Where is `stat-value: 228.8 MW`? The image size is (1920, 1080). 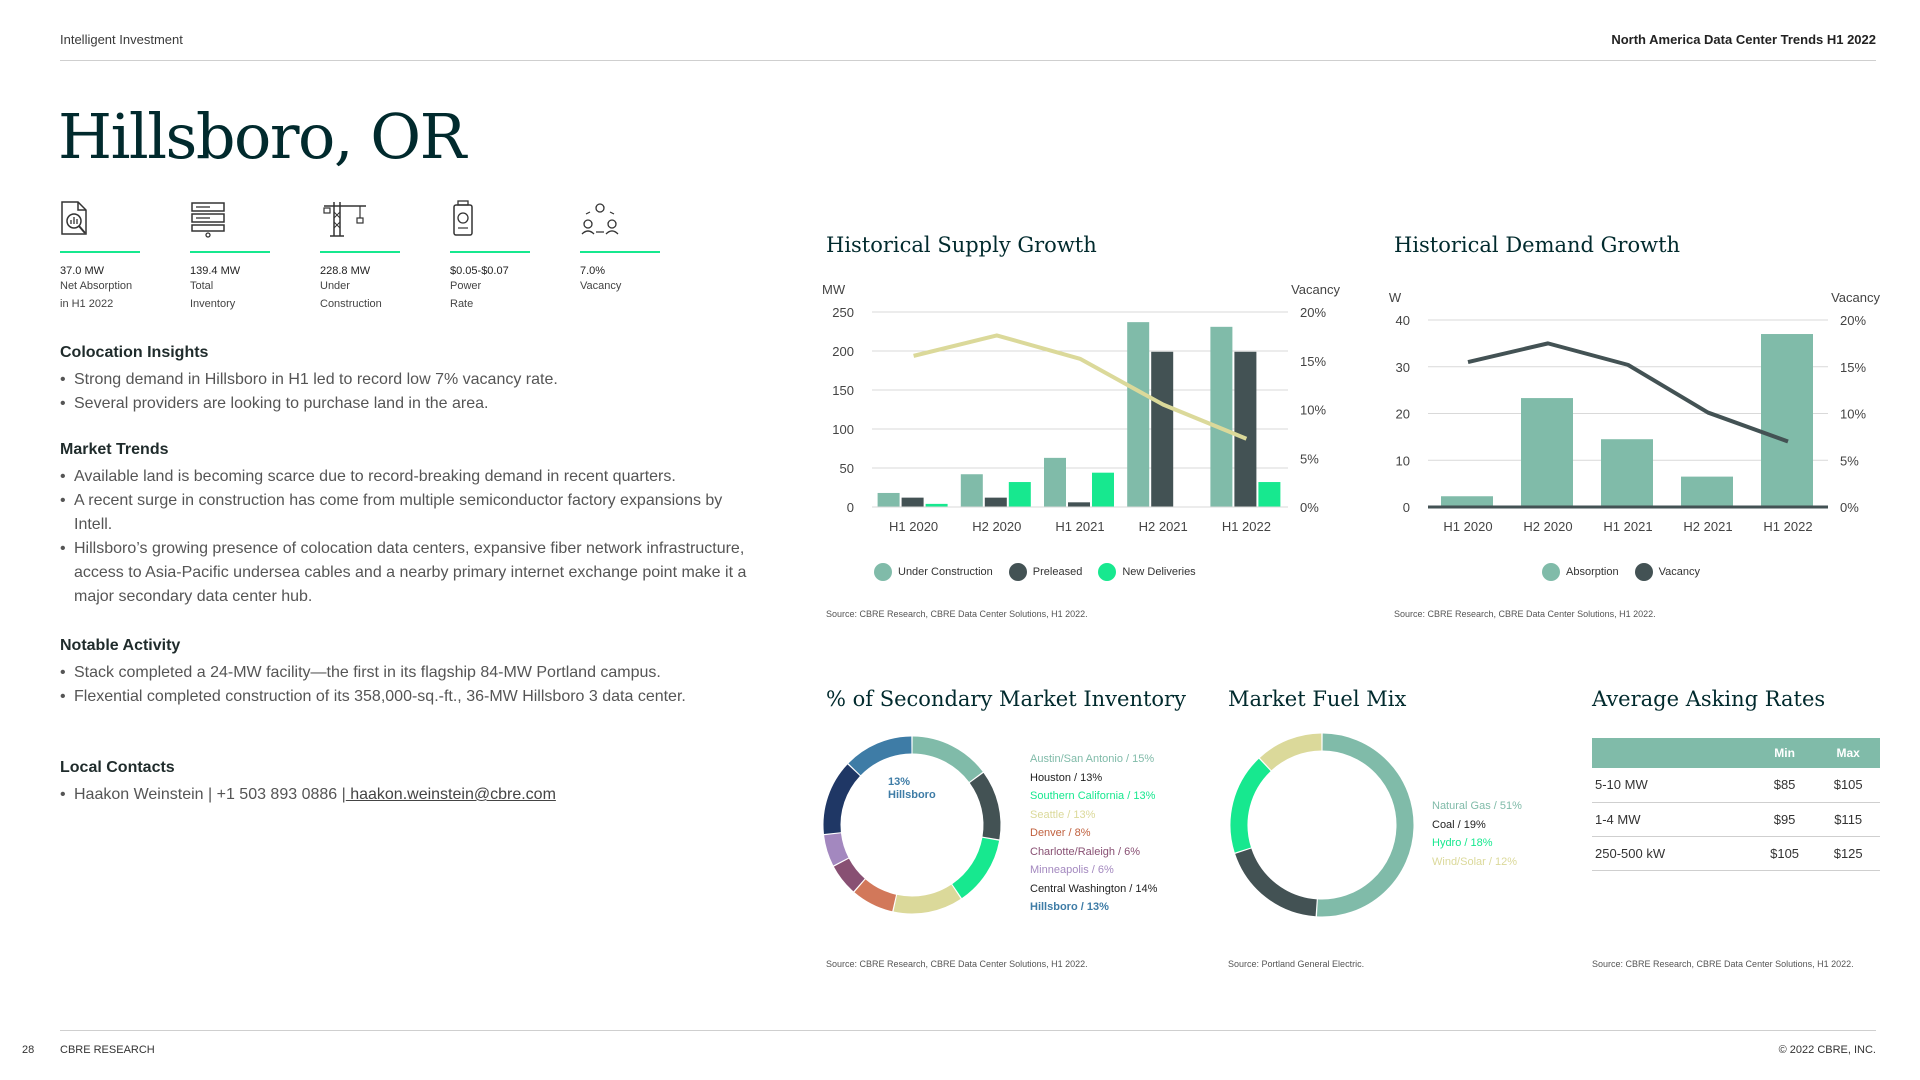
stat-value: 228.8 MW is located at coordinates (345, 271).